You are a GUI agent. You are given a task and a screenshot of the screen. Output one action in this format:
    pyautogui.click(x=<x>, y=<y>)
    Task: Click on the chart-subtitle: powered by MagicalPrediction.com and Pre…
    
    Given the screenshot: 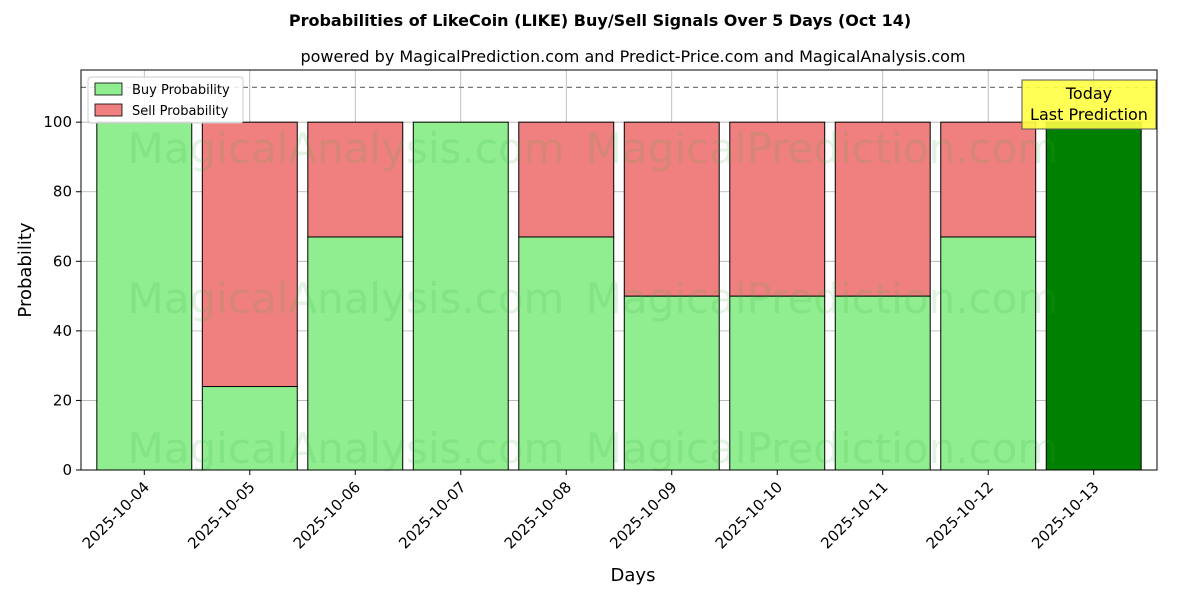 What is the action you would take?
    pyautogui.click(x=632, y=56)
    